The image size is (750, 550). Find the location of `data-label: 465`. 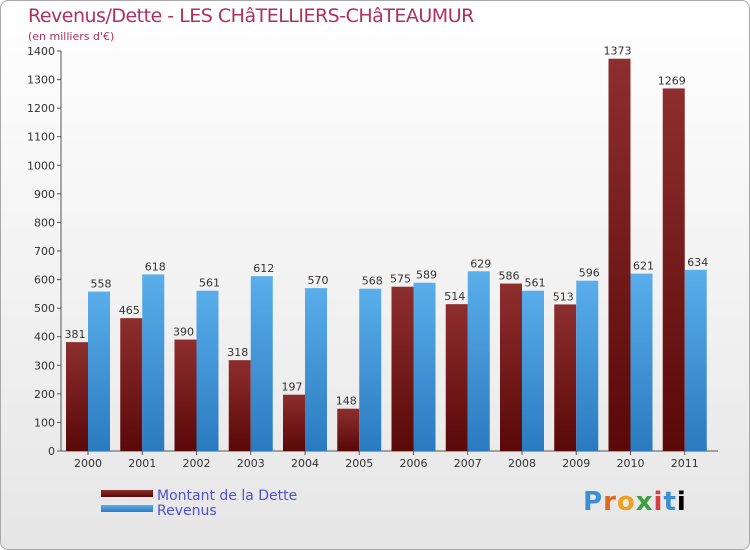

data-label: 465 is located at coordinates (129, 310).